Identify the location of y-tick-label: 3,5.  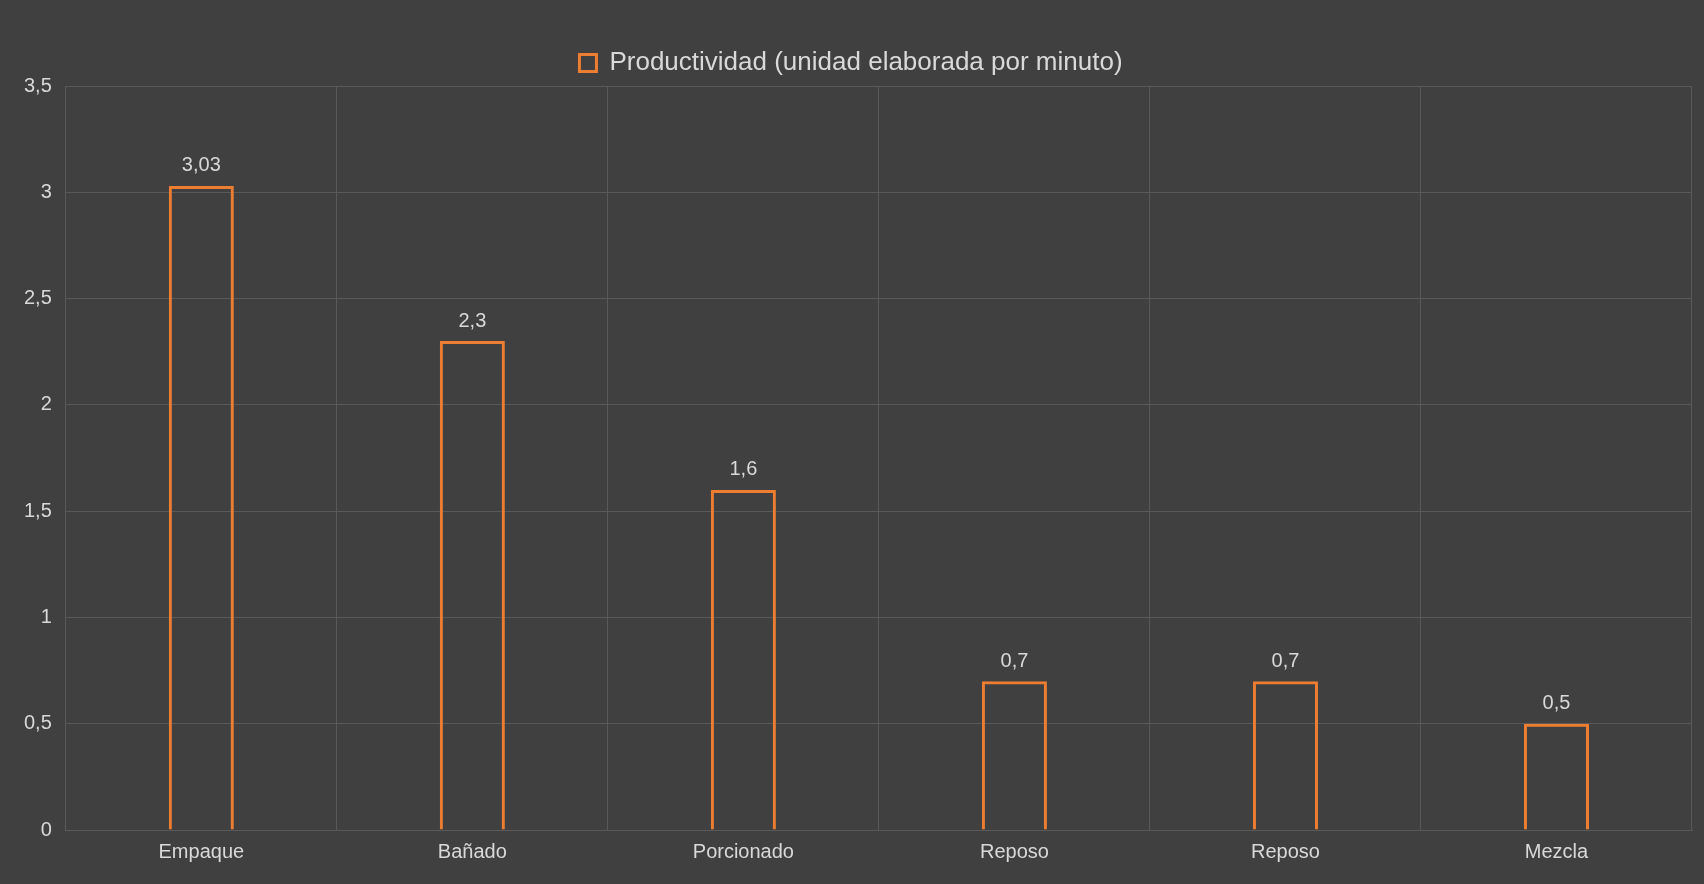
(37, 84).